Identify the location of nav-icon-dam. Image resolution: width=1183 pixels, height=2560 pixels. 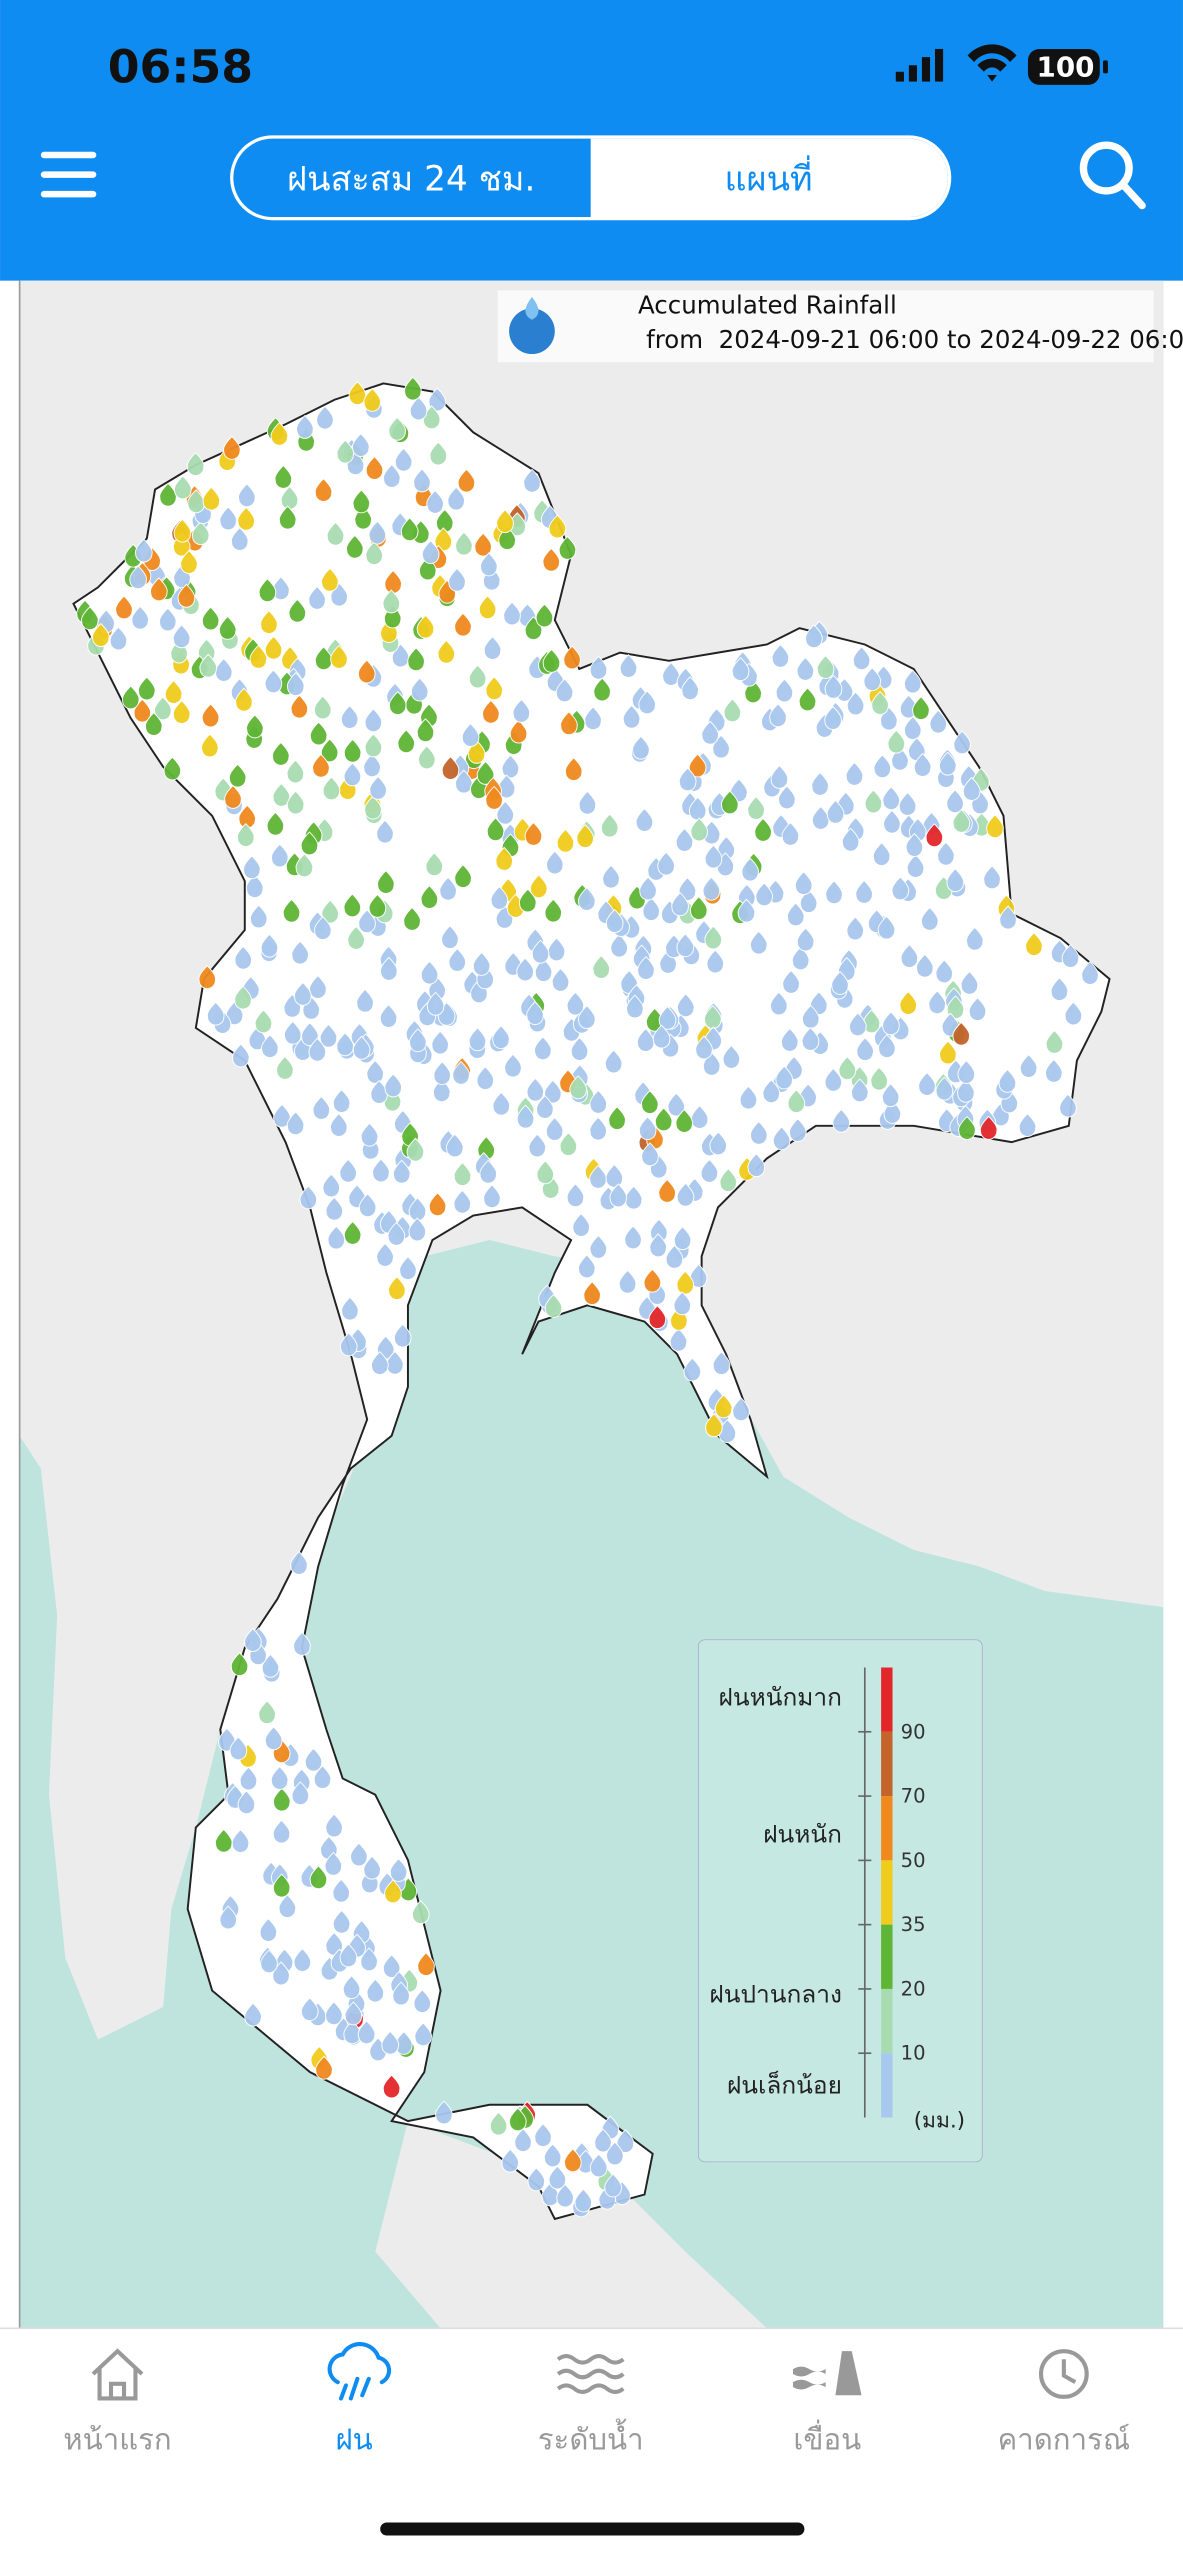
(827, 2373).